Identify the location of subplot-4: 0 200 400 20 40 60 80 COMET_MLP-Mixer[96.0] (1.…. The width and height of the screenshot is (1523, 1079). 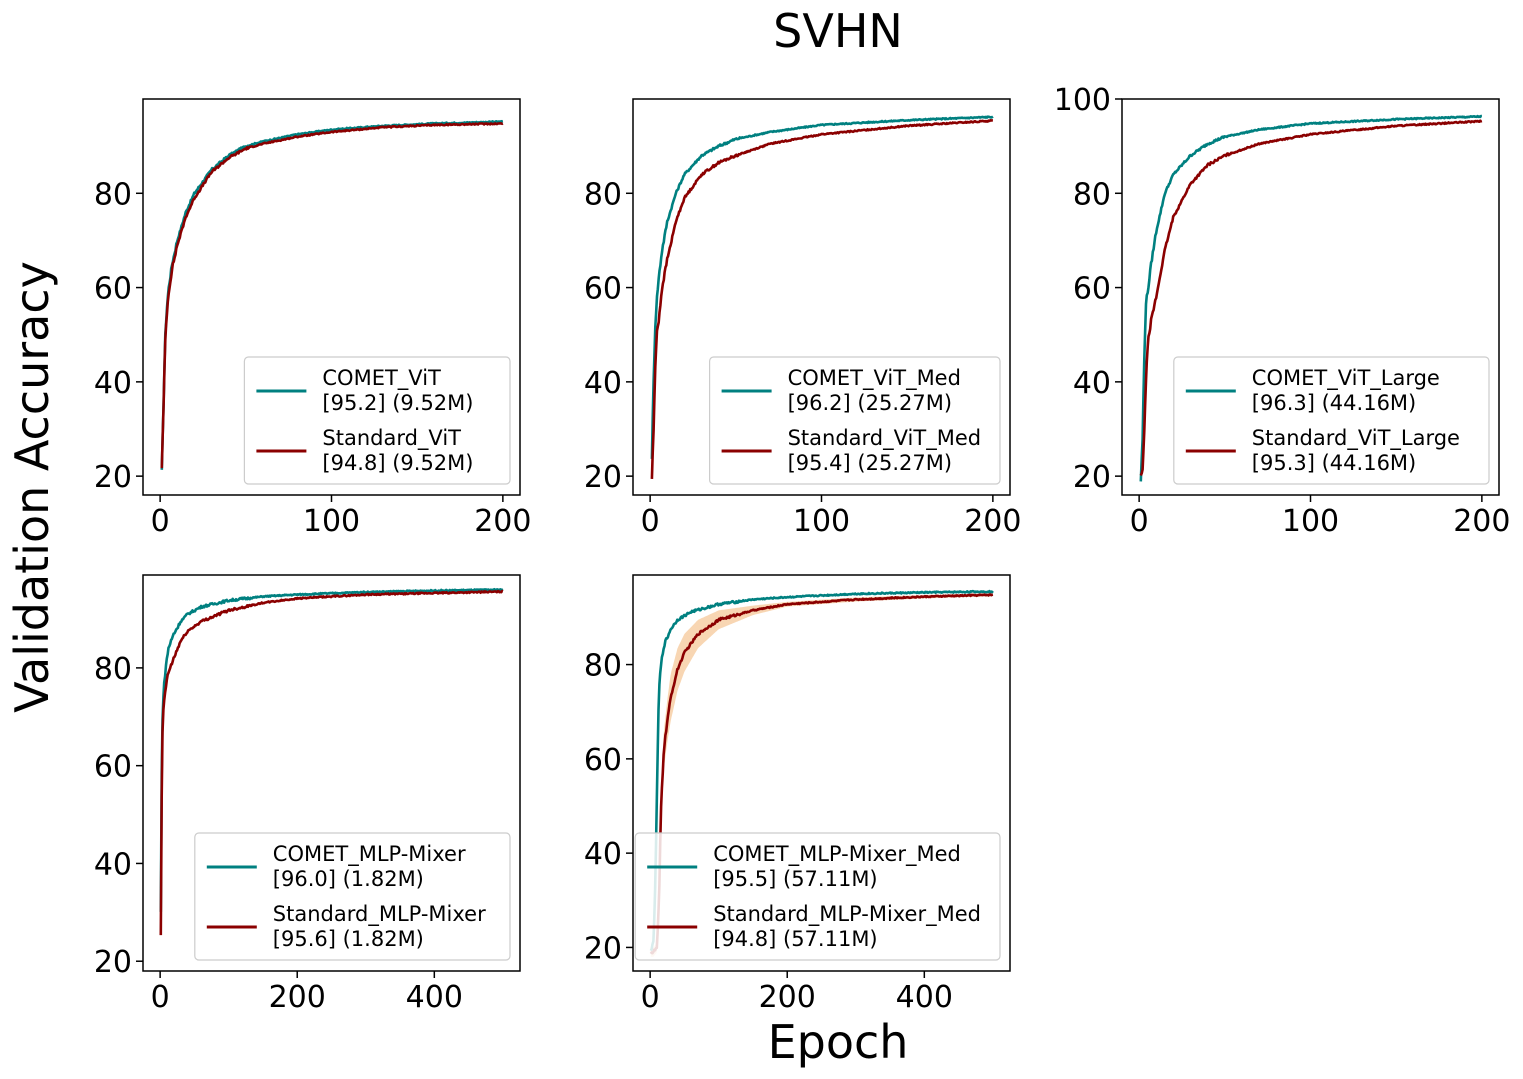
(307, 794).